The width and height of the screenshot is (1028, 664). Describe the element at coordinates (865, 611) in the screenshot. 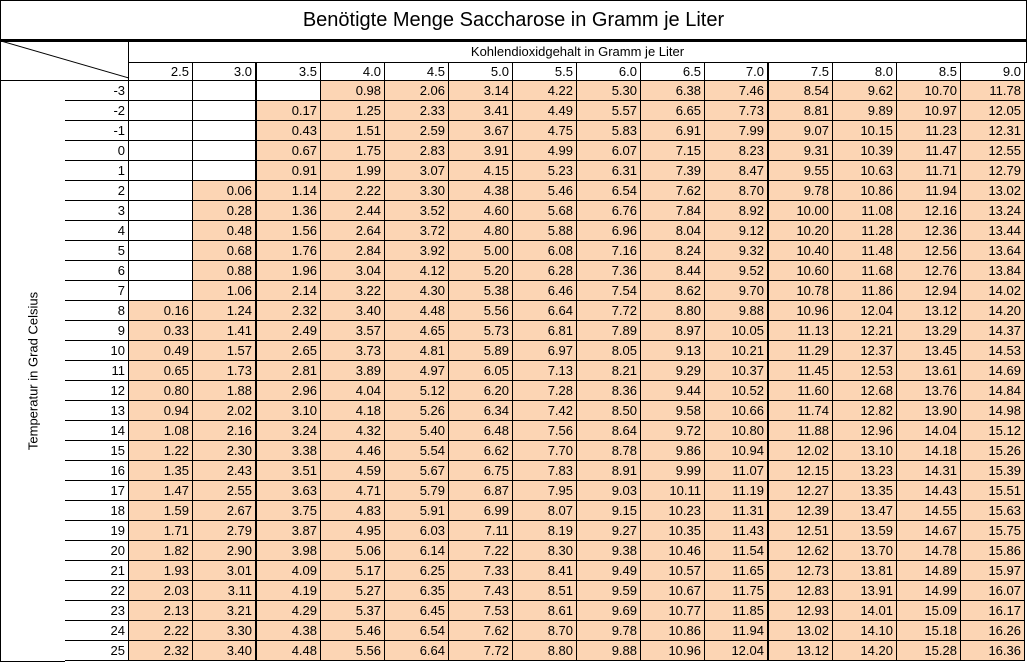

I see `table-cell: 14.01` at that location.